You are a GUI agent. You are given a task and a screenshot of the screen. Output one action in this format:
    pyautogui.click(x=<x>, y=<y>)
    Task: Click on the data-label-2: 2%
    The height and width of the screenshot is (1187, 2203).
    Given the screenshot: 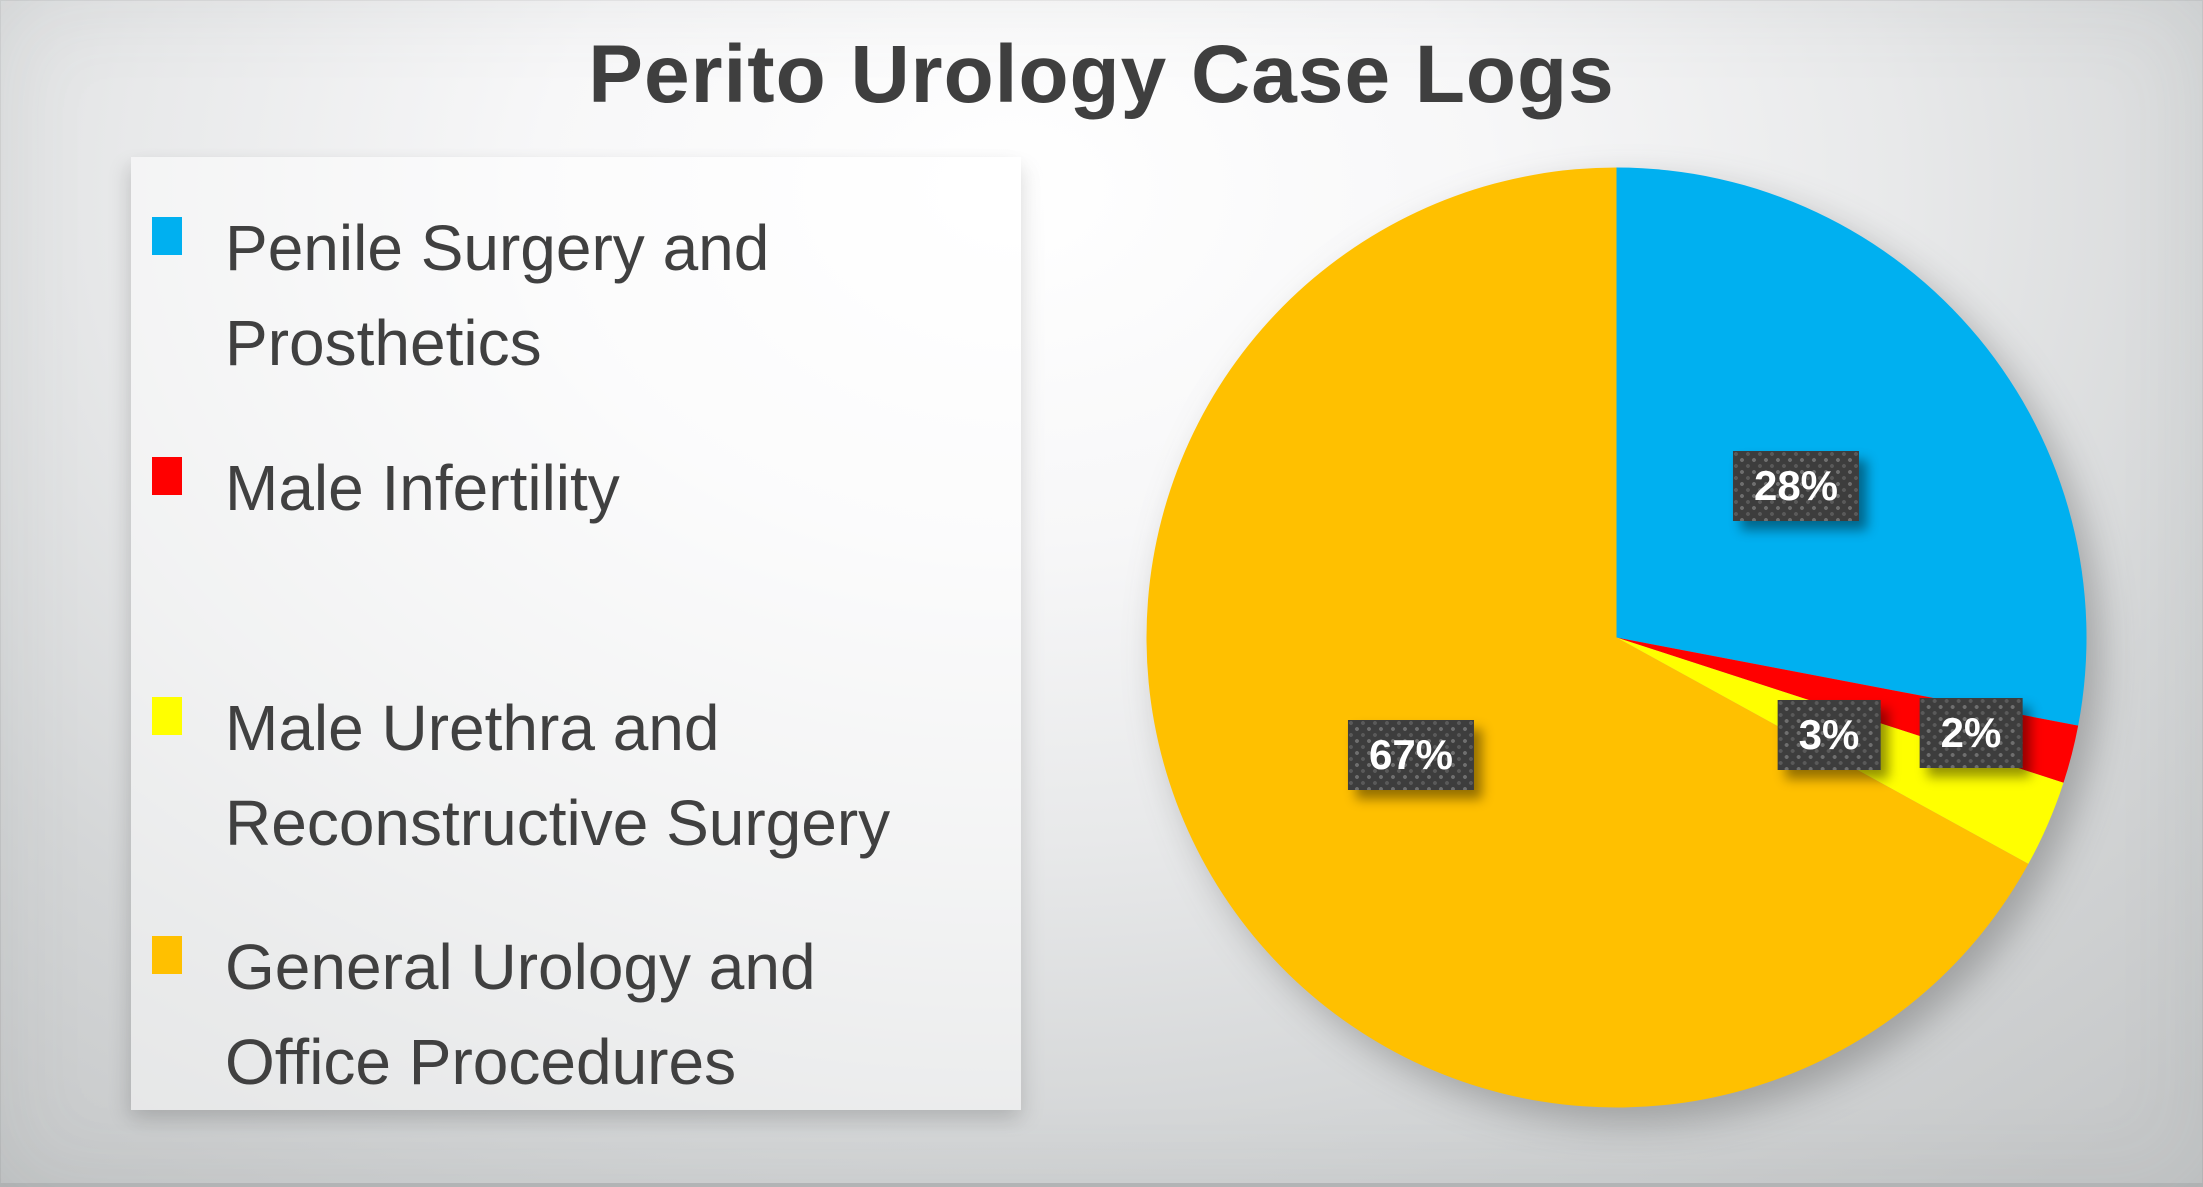 What is the action you would take?
    pyautogui.click(x=1971, y=733)
    